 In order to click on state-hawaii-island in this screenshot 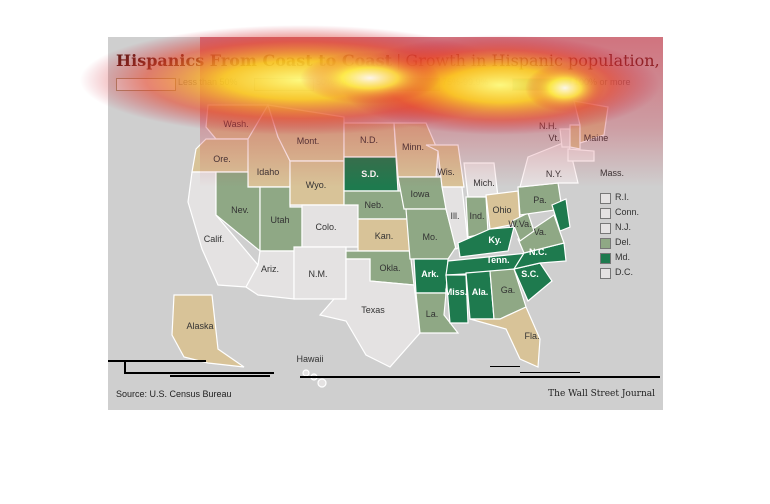, I will do `click(322, 383)`.